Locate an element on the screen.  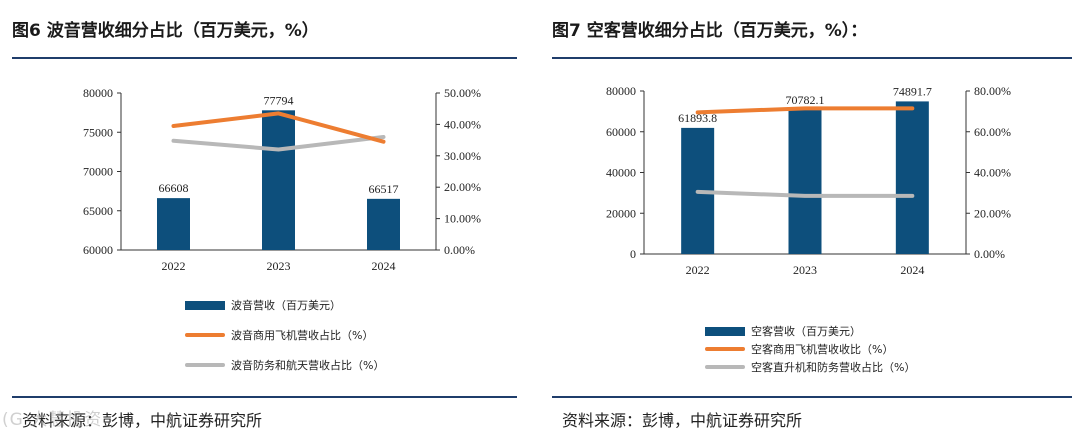
left-tick-label: 0 is located at coordinates (633, 254).